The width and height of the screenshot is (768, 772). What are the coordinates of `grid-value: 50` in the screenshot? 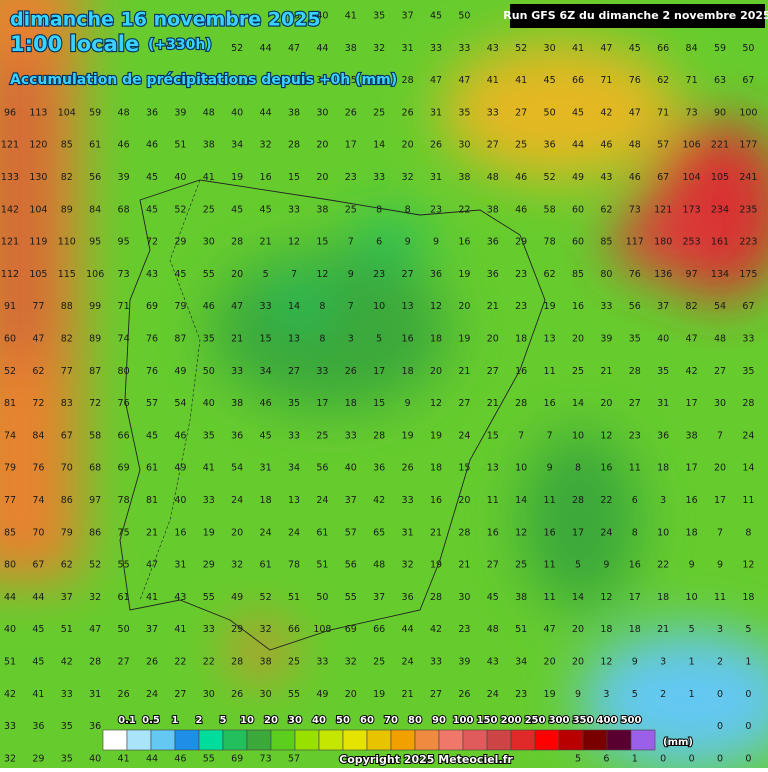 It's located at (464, 16).